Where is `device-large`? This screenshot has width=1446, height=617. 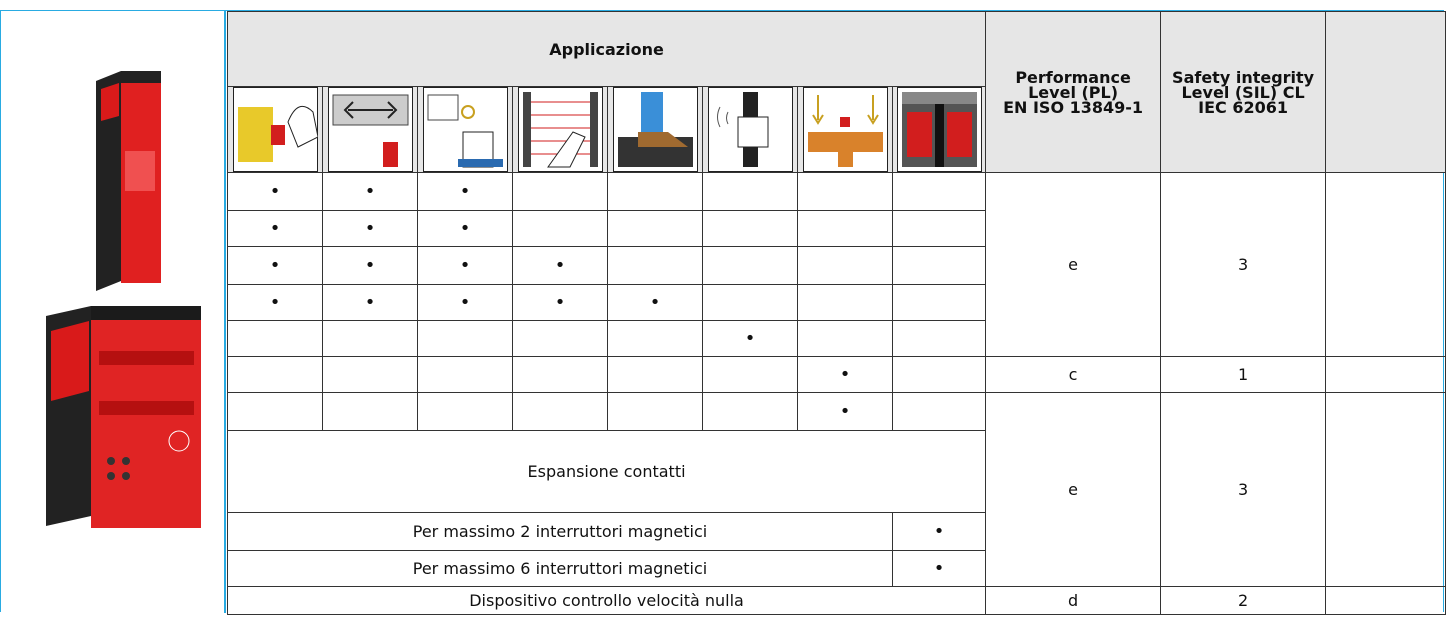 device-large is located at coordinates (123, 417).